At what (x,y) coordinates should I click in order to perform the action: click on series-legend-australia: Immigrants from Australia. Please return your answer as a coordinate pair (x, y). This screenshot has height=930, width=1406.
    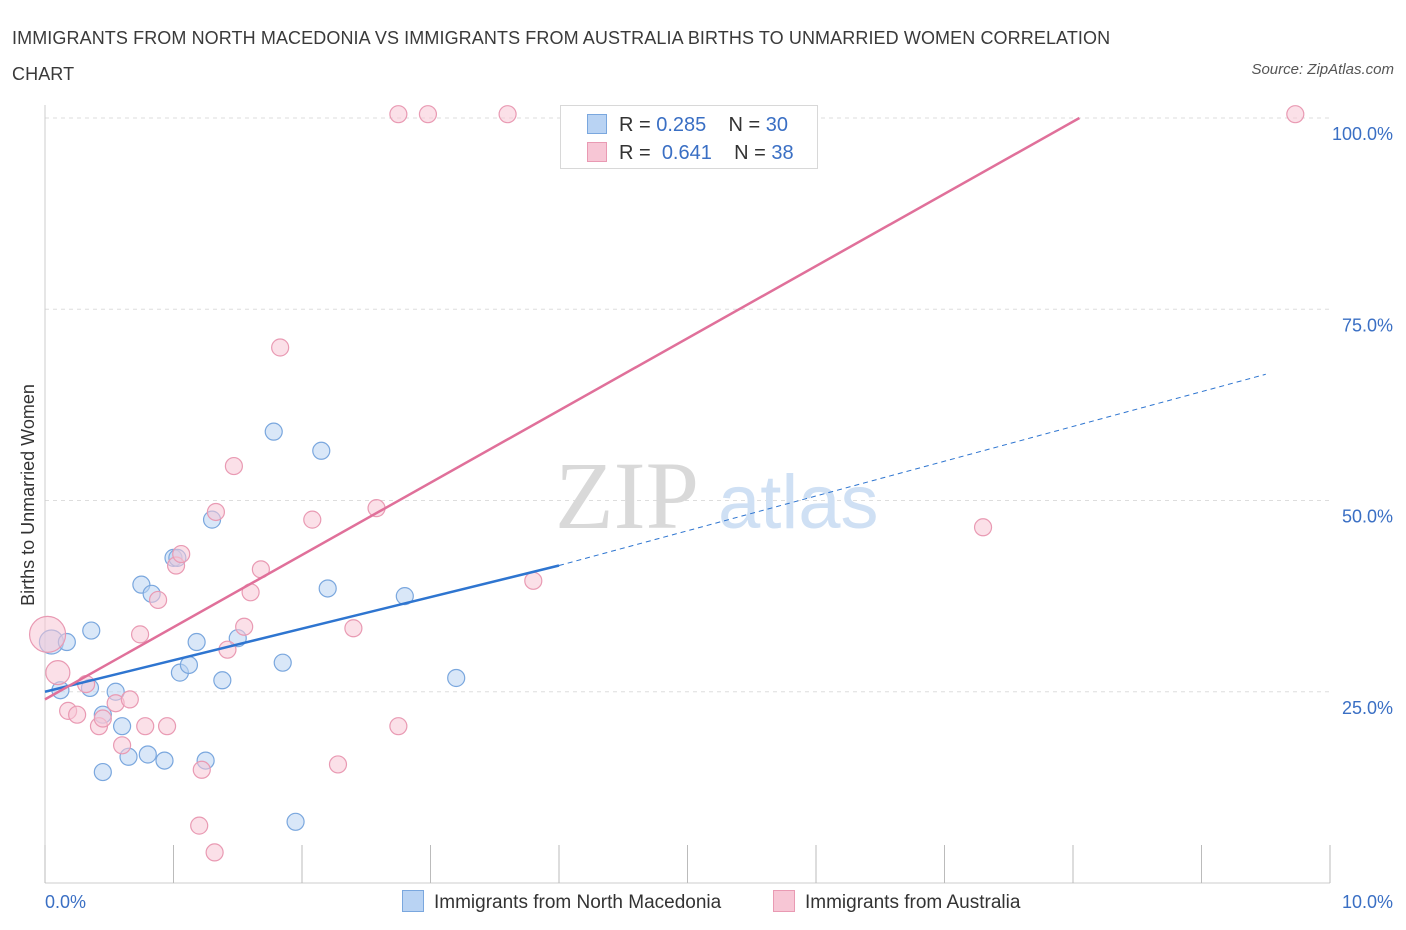
    Looking at the image, I should click on (896, 902).